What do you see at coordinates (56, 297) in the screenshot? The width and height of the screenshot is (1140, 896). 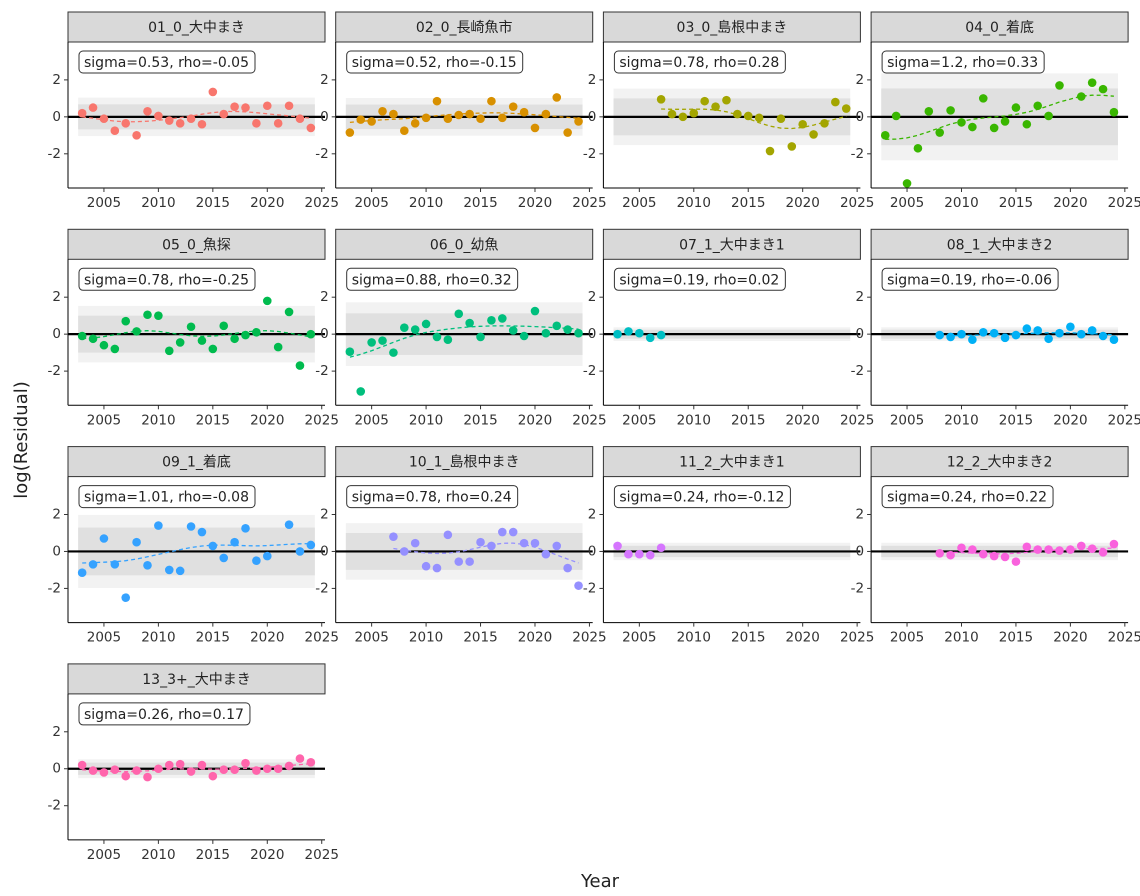 I see `y-tick-label: 2` at bounding box center [56, 297].